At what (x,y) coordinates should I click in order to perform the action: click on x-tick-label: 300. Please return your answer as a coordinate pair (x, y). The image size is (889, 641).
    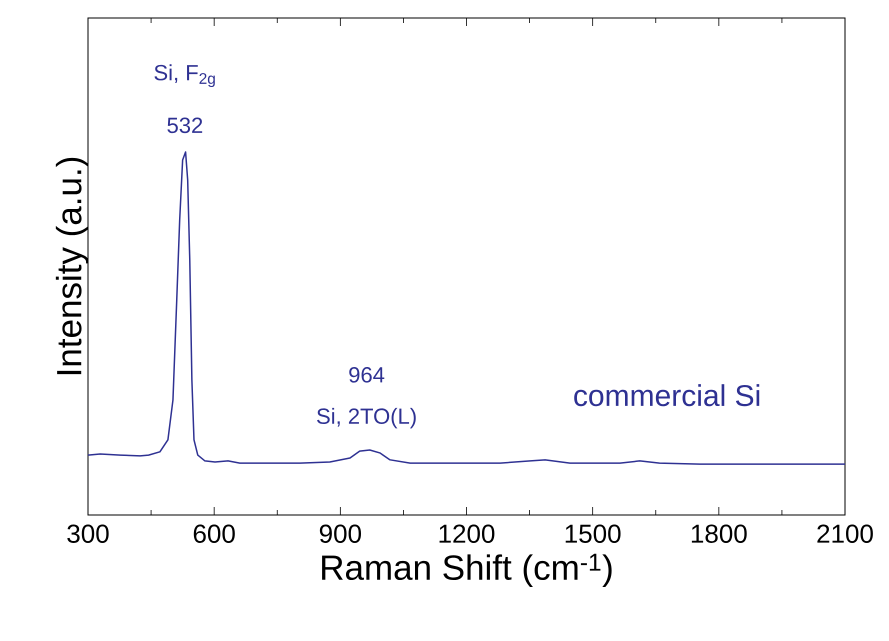
    Looking at the image, I should click on (88, 533).